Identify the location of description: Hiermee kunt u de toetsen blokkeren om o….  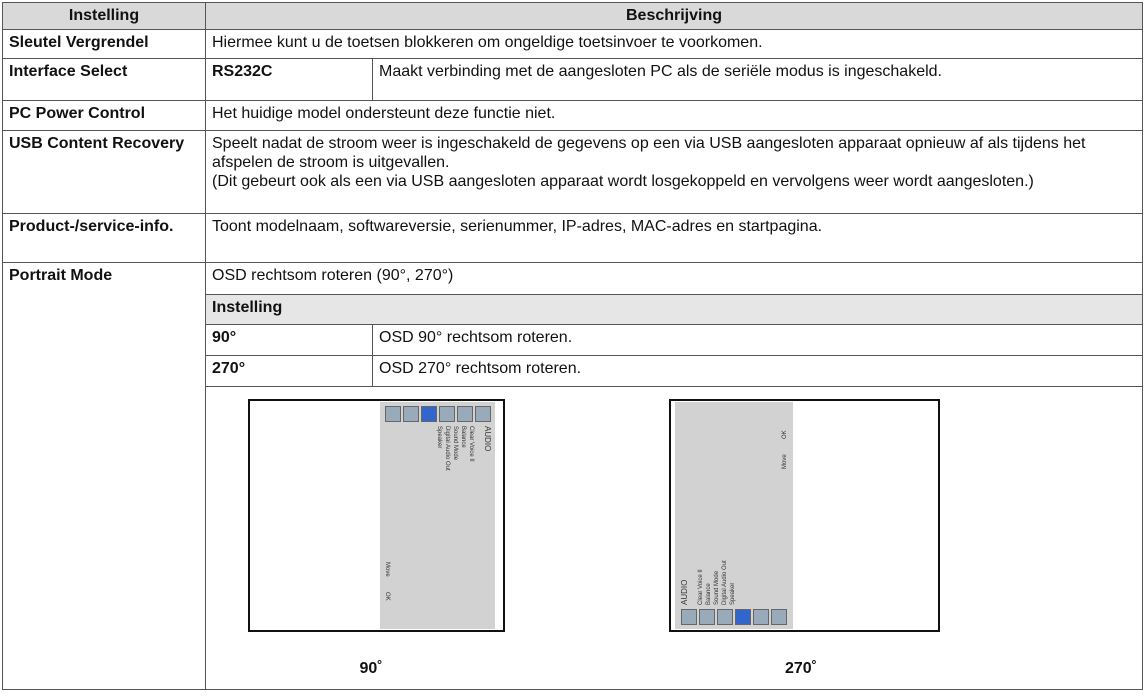
(674, 44).